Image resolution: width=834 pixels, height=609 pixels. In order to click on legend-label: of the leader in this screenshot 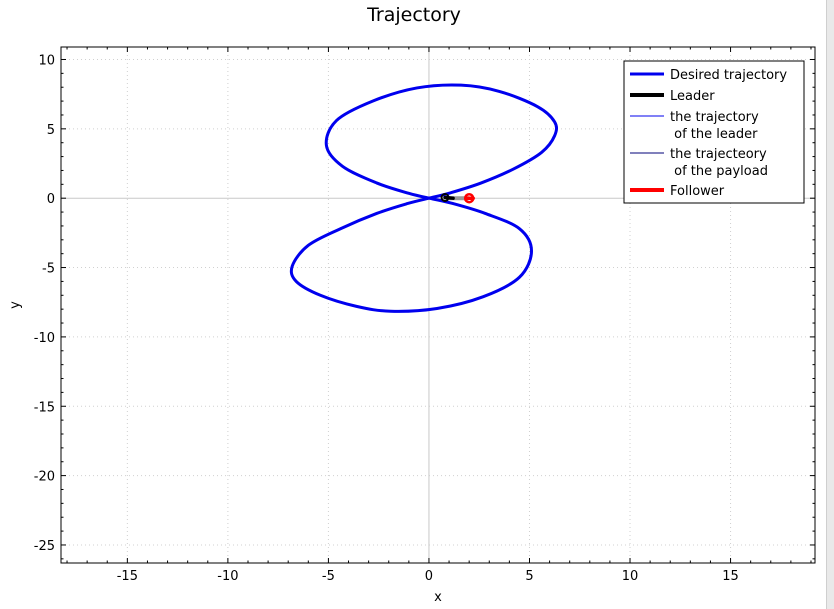, I will do `click(714, 134)`.